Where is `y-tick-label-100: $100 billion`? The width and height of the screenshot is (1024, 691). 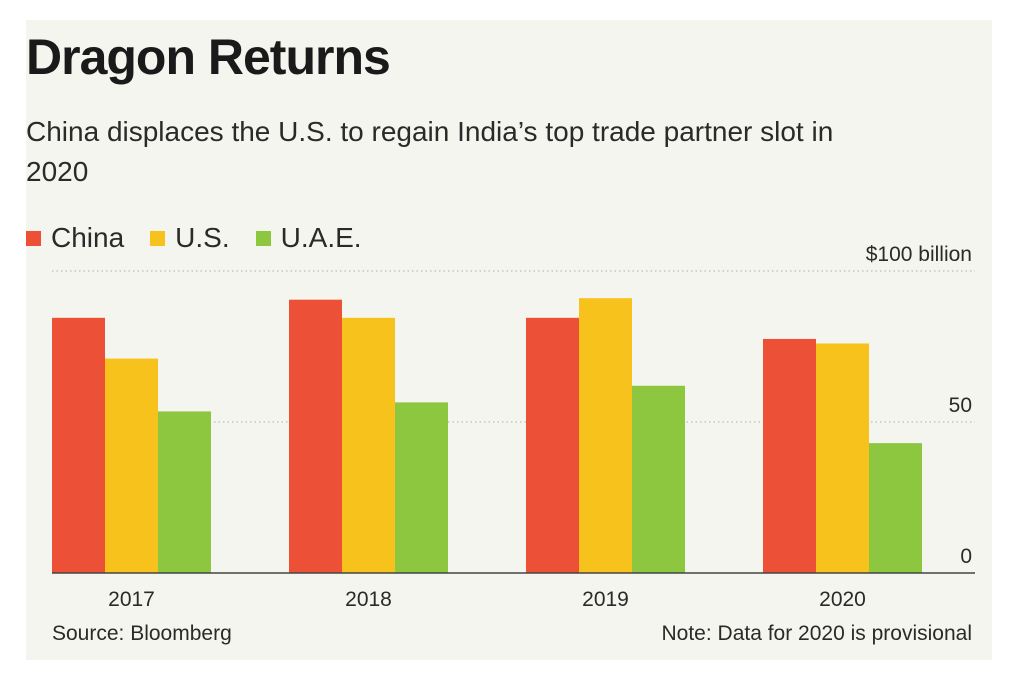 y-tick-label-100: $100 billion is located at coordinates (919, 254).